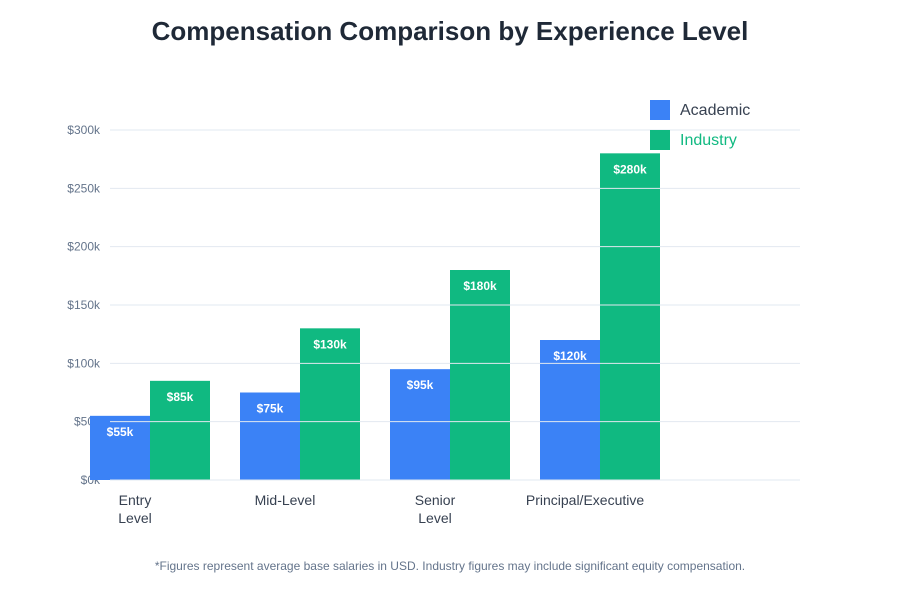 This screenshot has width=900, height=600. Describe the element at coordinates (84, 363) in the screenshot. I see `y-tick-label: $100k` at that location.